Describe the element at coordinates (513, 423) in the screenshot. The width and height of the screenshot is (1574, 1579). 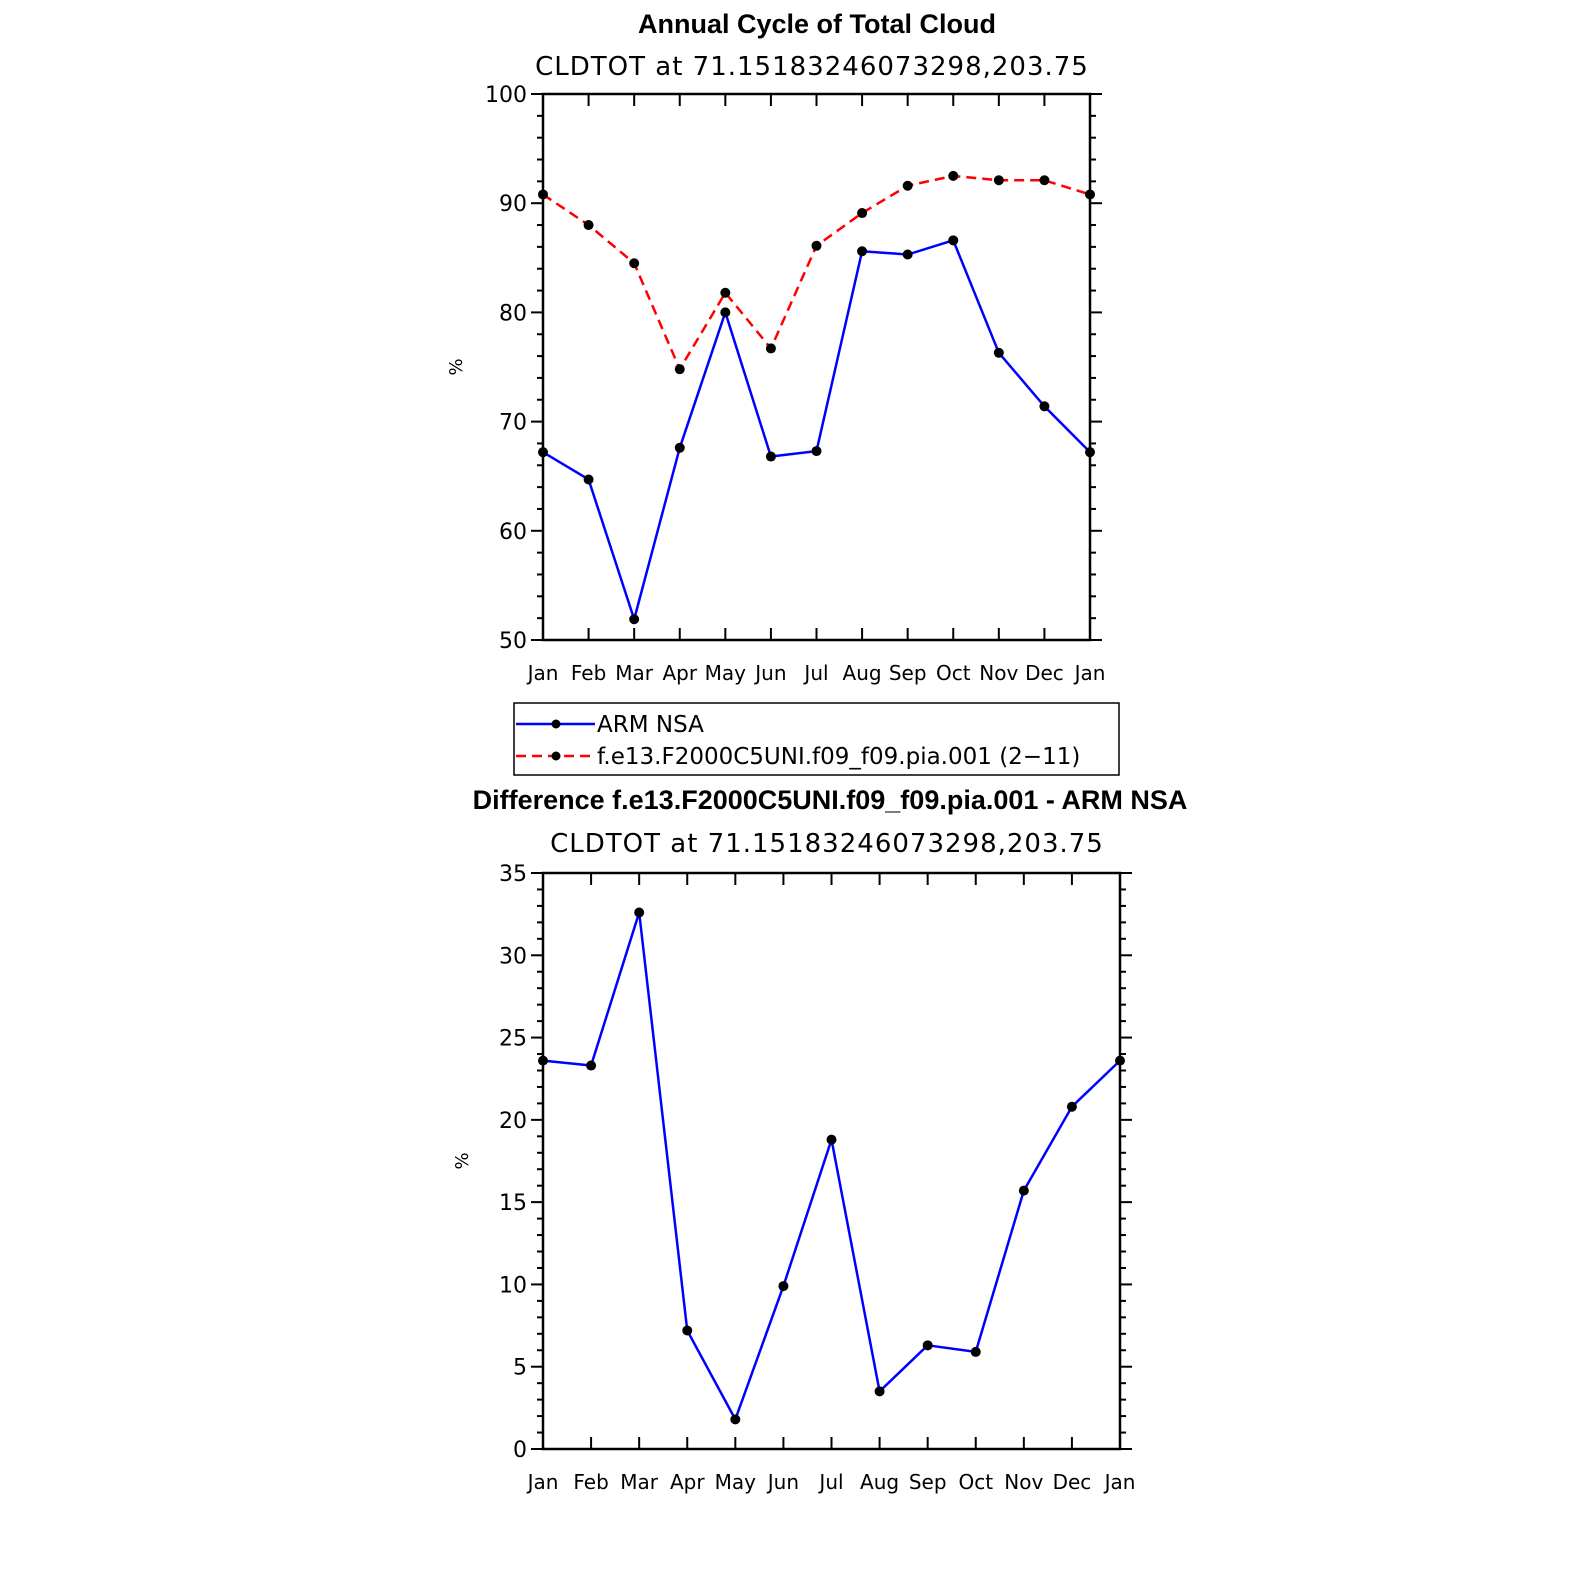
I see `y-tick-label: 70` at that location.